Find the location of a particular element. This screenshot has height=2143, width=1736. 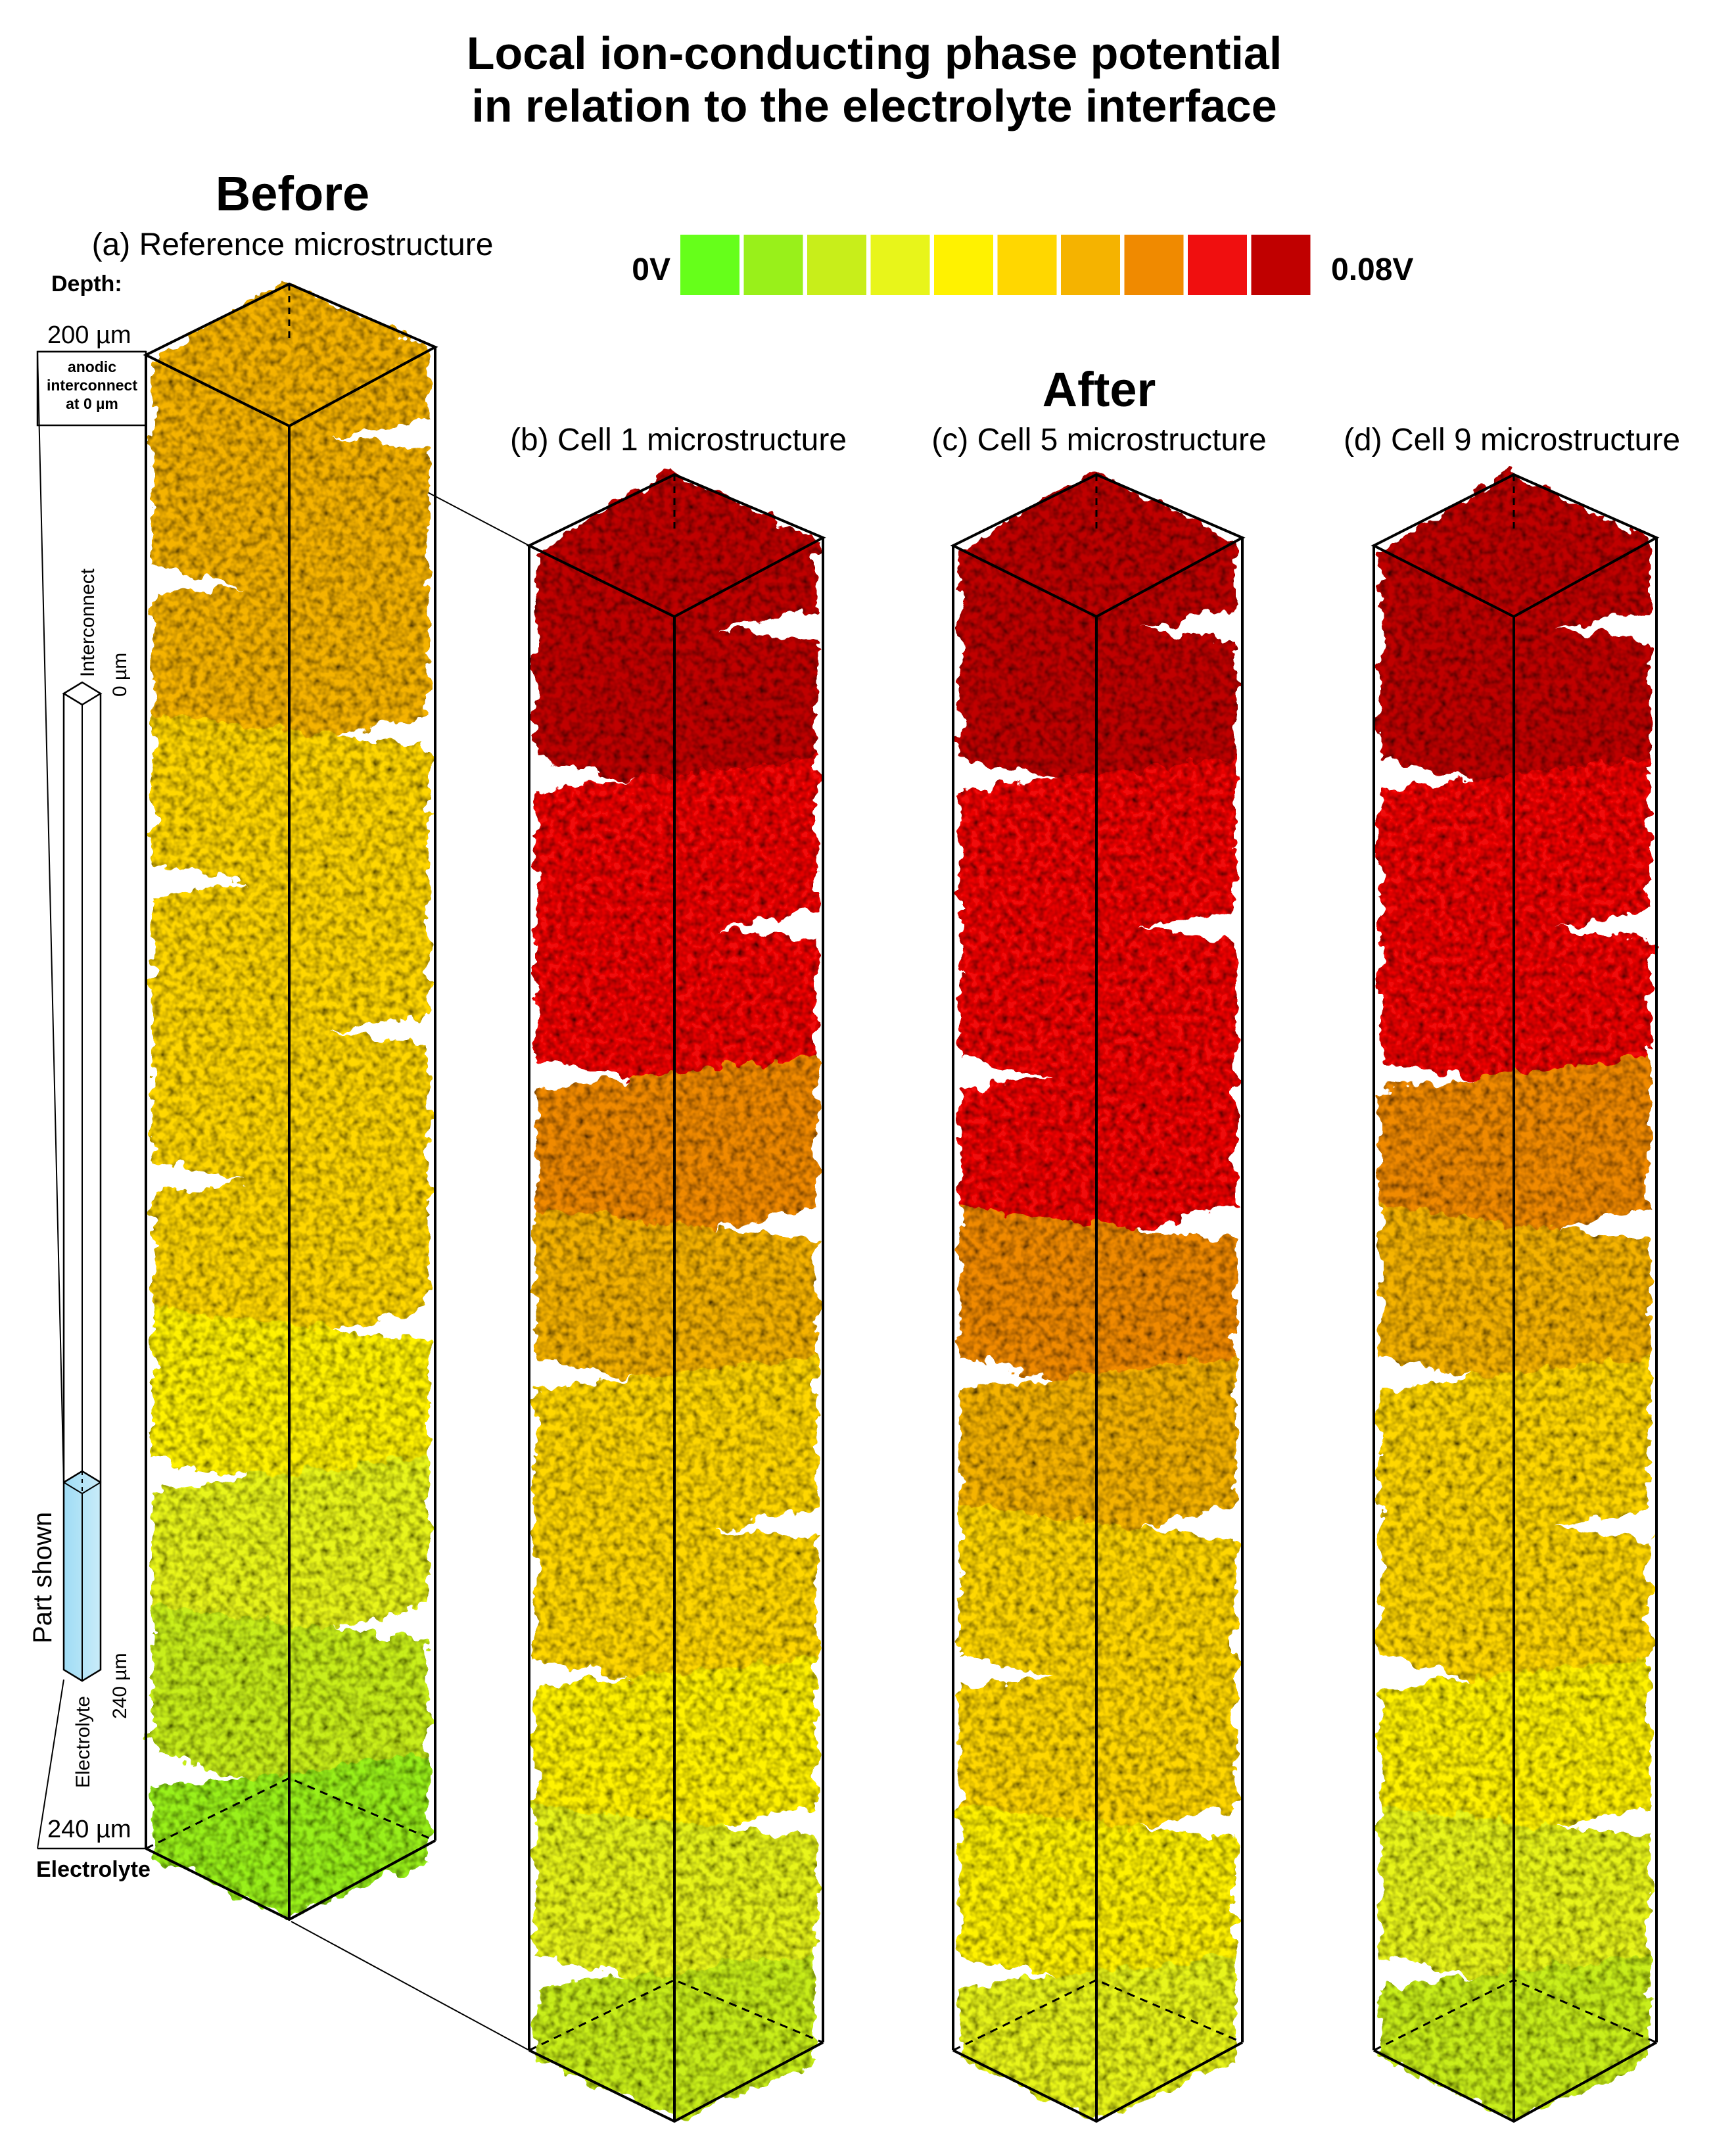

depth-bottom-label: 240 µm is located at coordinates (89, 1829).